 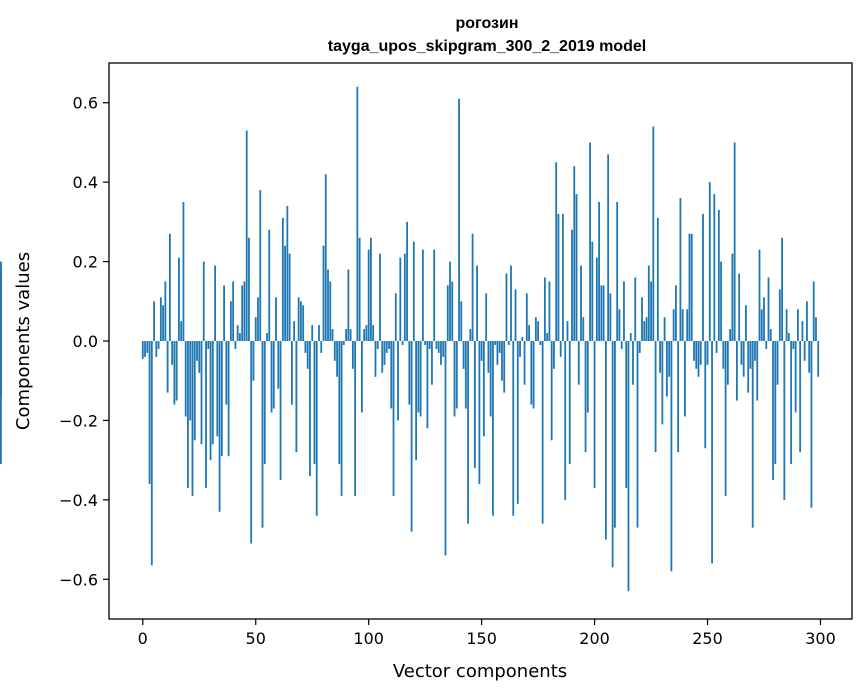 I want to click on x-tick-label: 0, so click(x=143, y=638).